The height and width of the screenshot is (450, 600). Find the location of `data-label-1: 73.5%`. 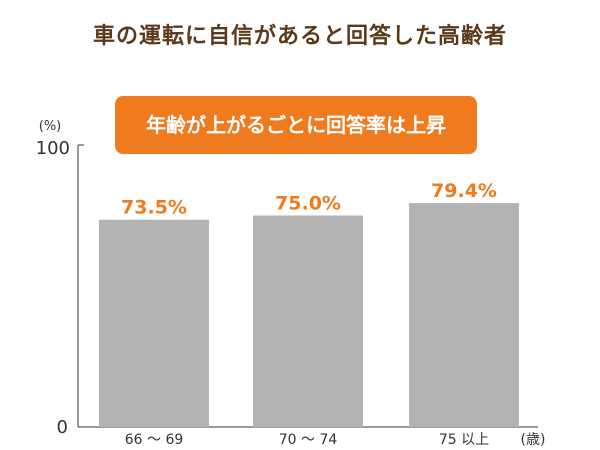

data-label-1: 73.5% is located at coordinates (154, 208).